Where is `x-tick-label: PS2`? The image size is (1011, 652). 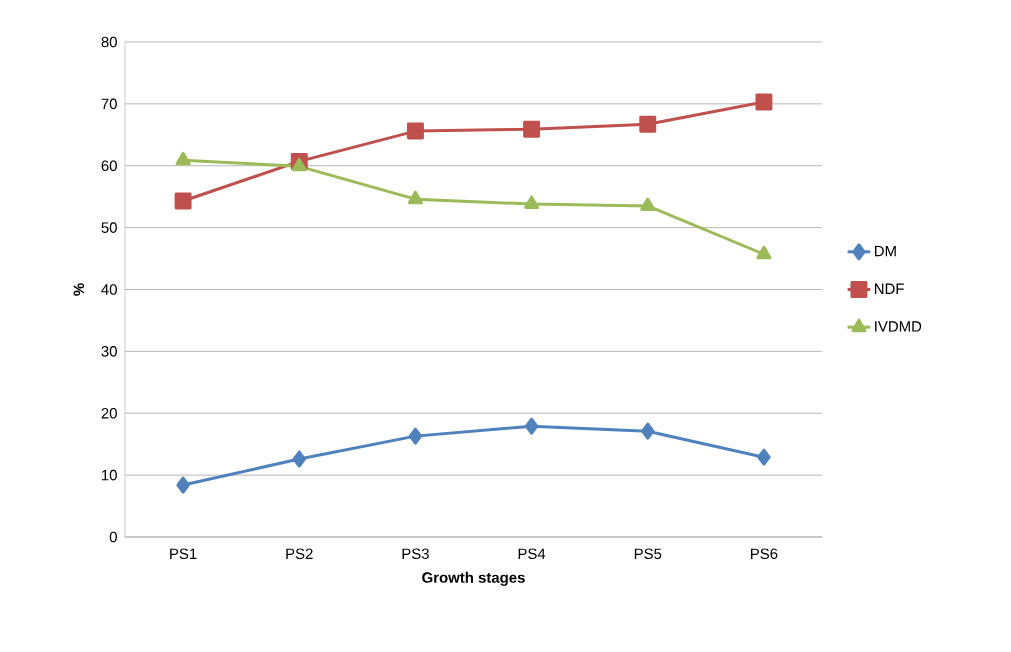 x-tick-label: PS2 is located at coordinates (299, 554).